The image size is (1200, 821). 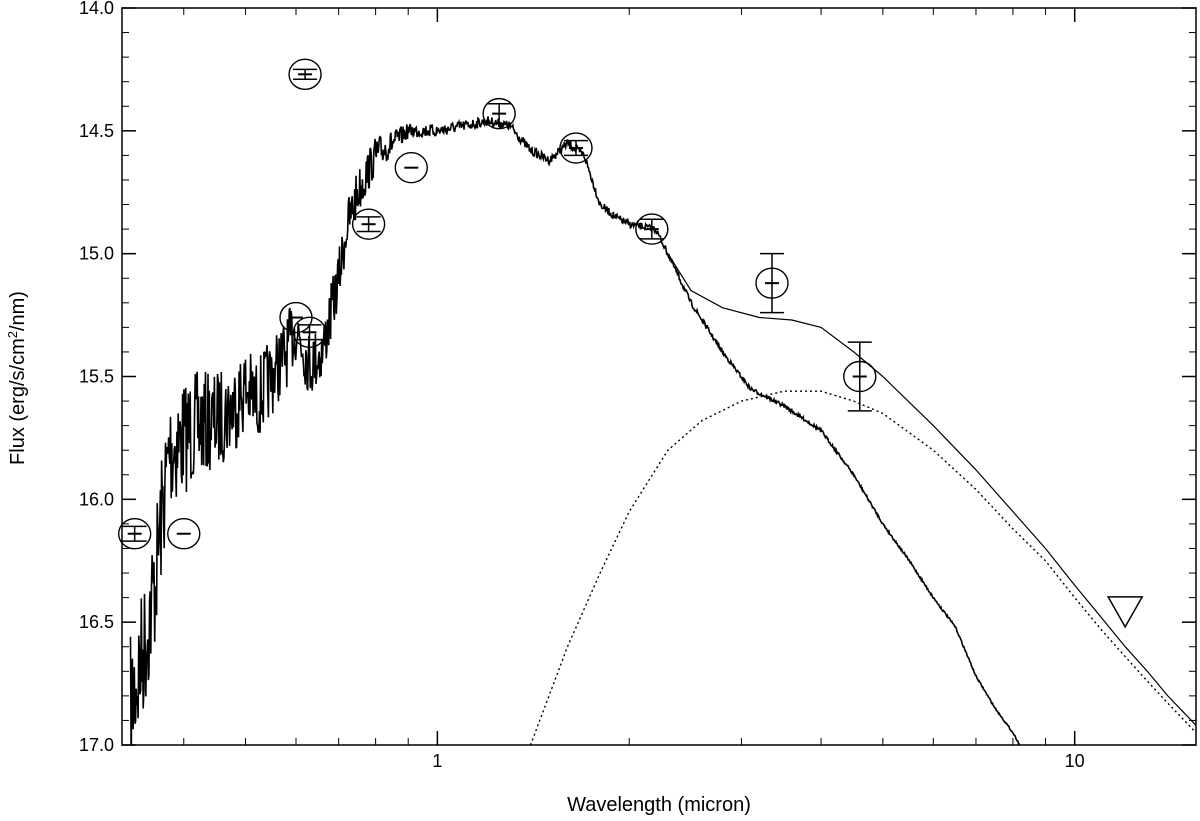 I want to click on x-axis-title: Wavelength (micron), so click(x=659, y=805).